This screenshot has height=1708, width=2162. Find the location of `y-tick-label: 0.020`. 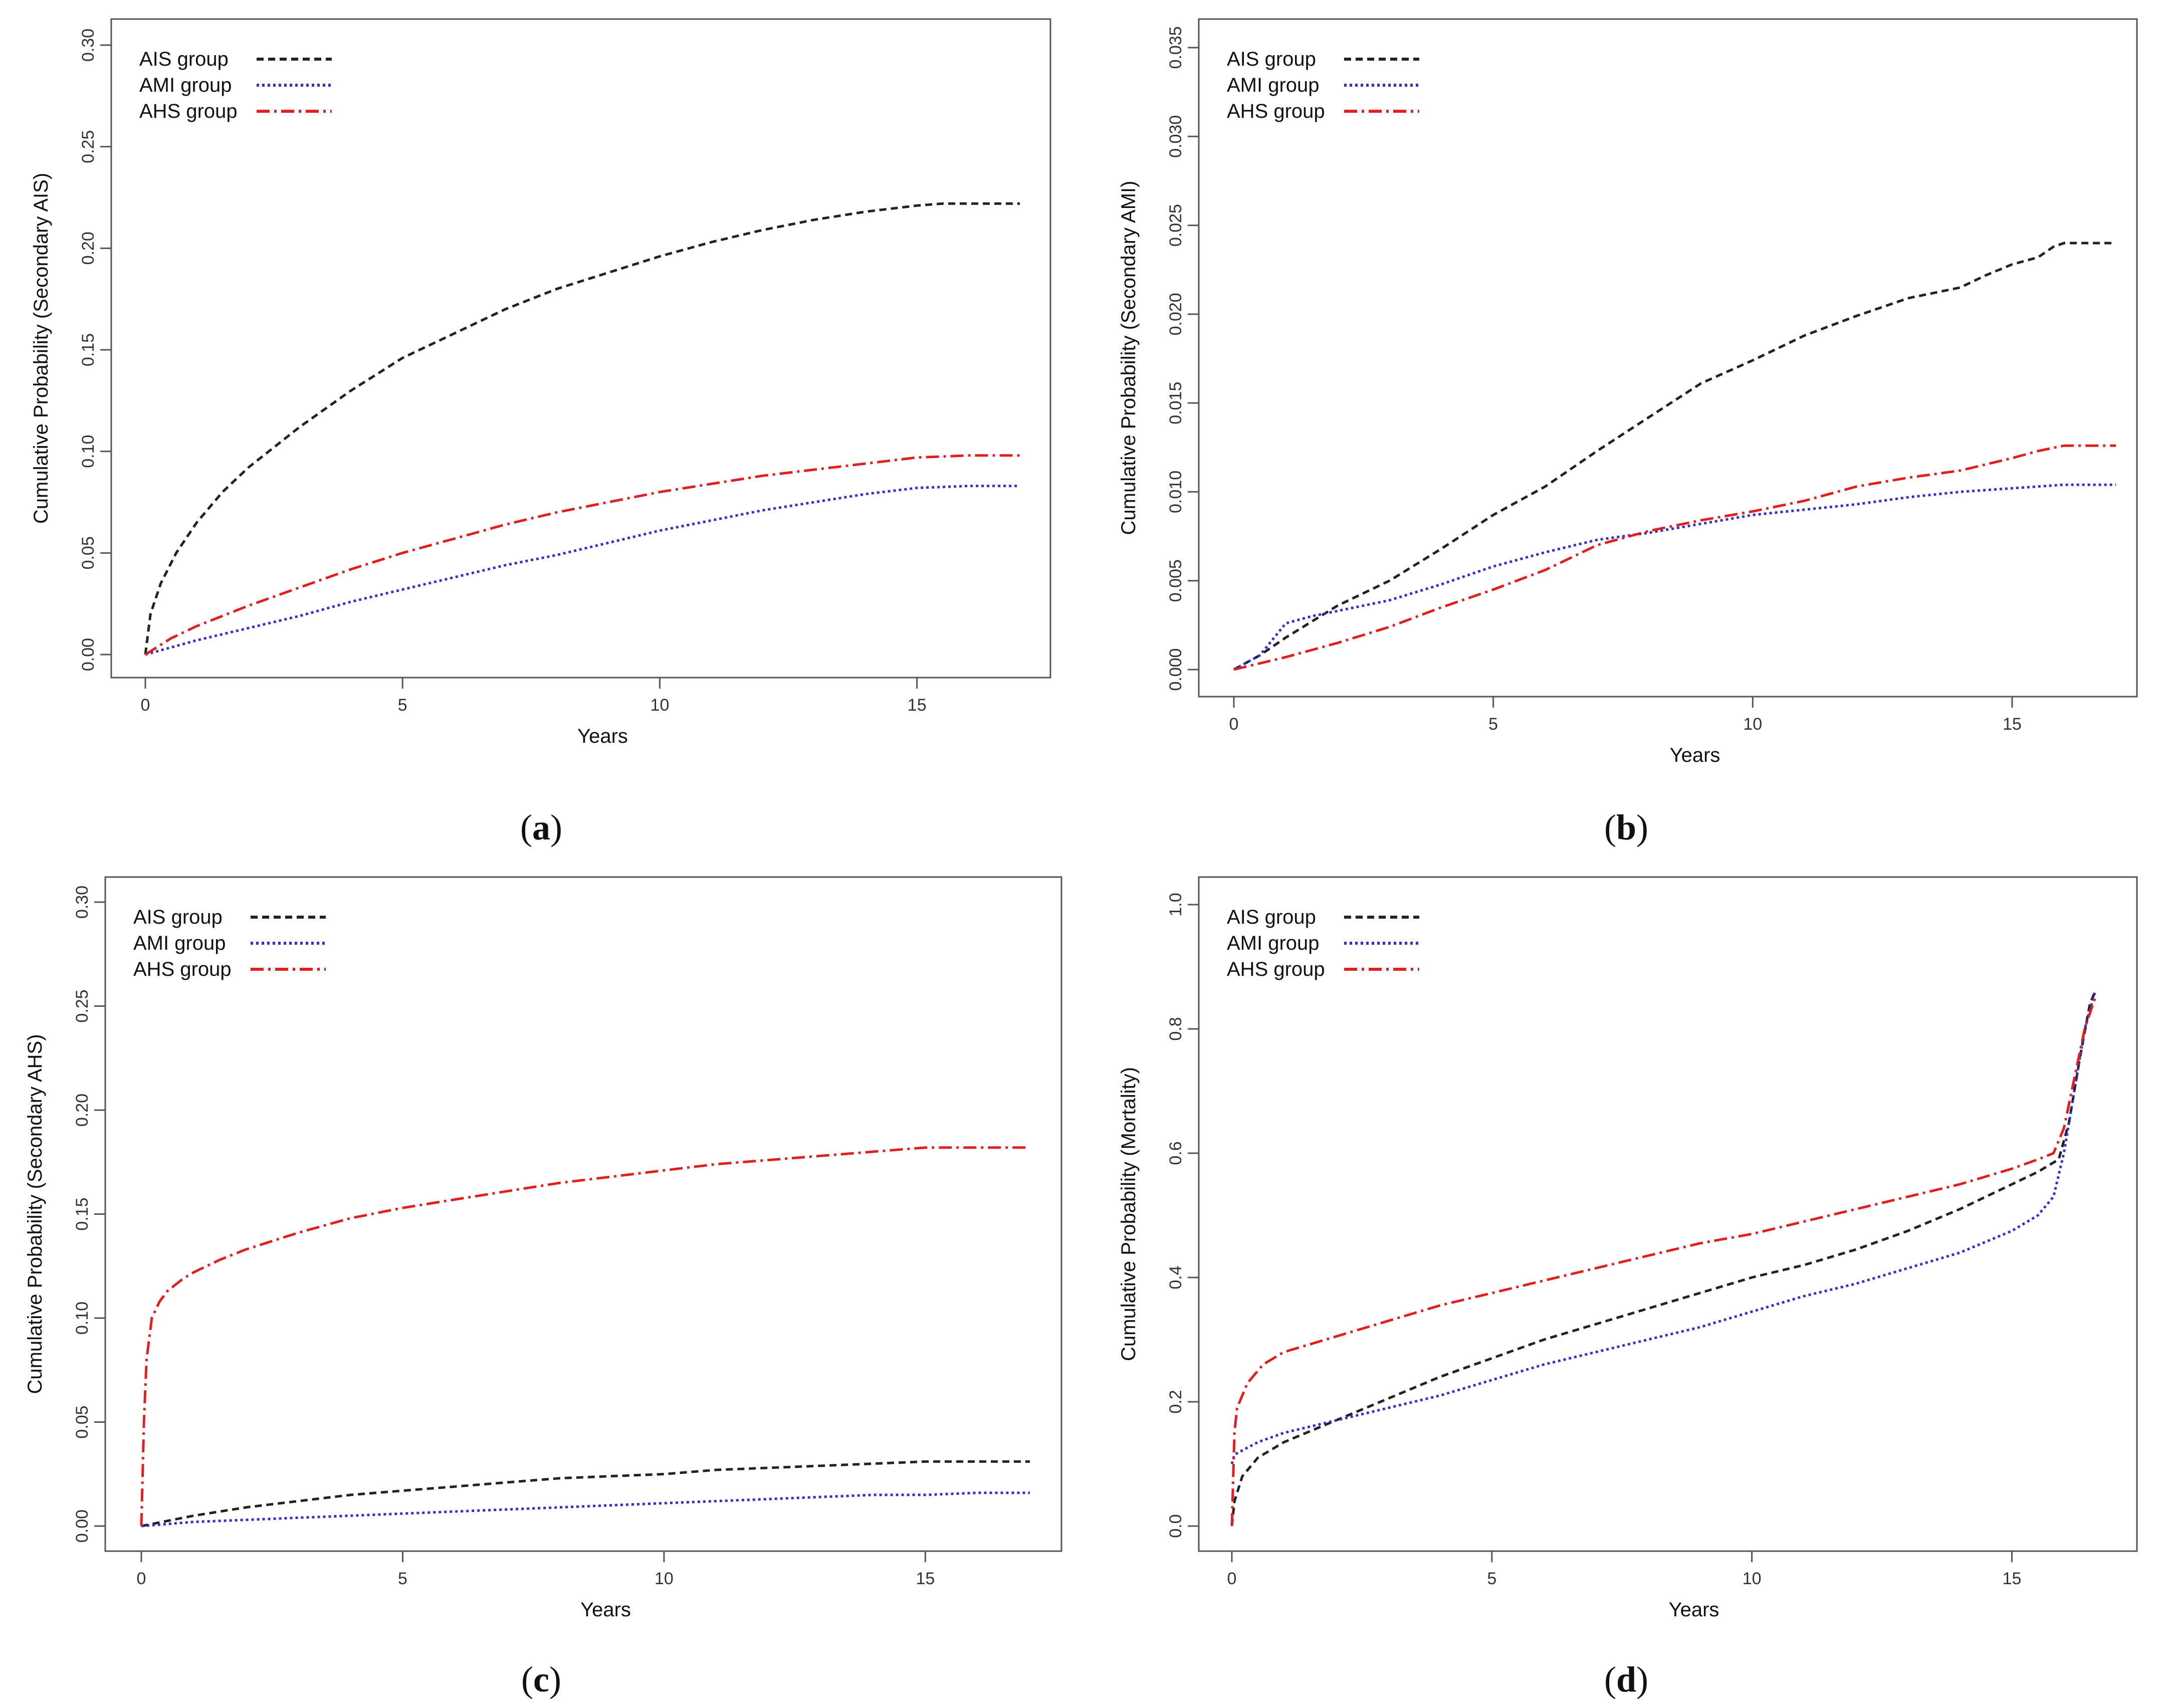

y-tick-label: 0.020 is located at coordinates (1176, 314).